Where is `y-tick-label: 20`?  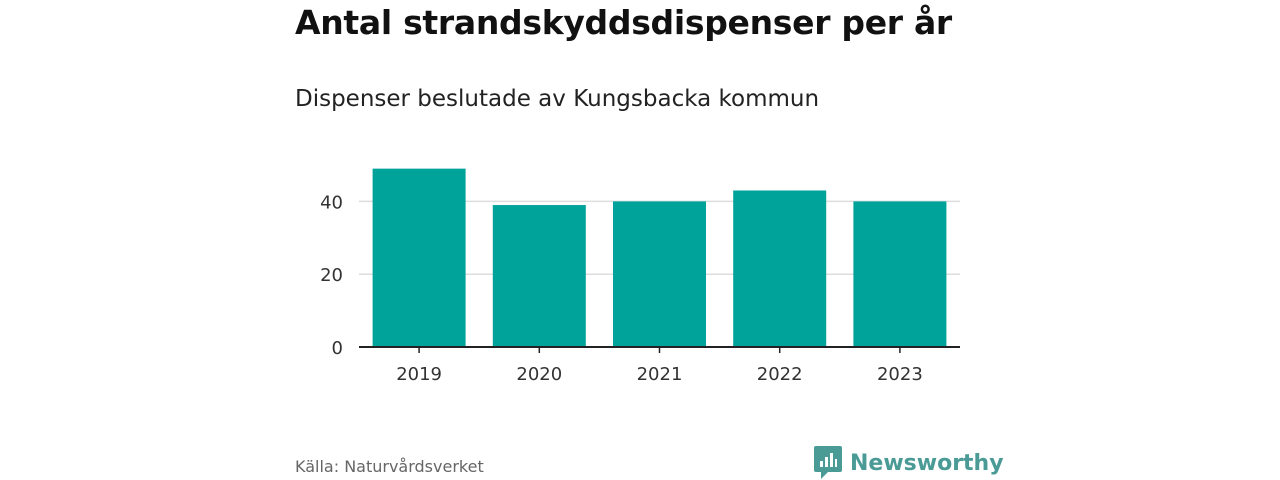 y-tick-label: 20 is located at coordinates (331, 275).